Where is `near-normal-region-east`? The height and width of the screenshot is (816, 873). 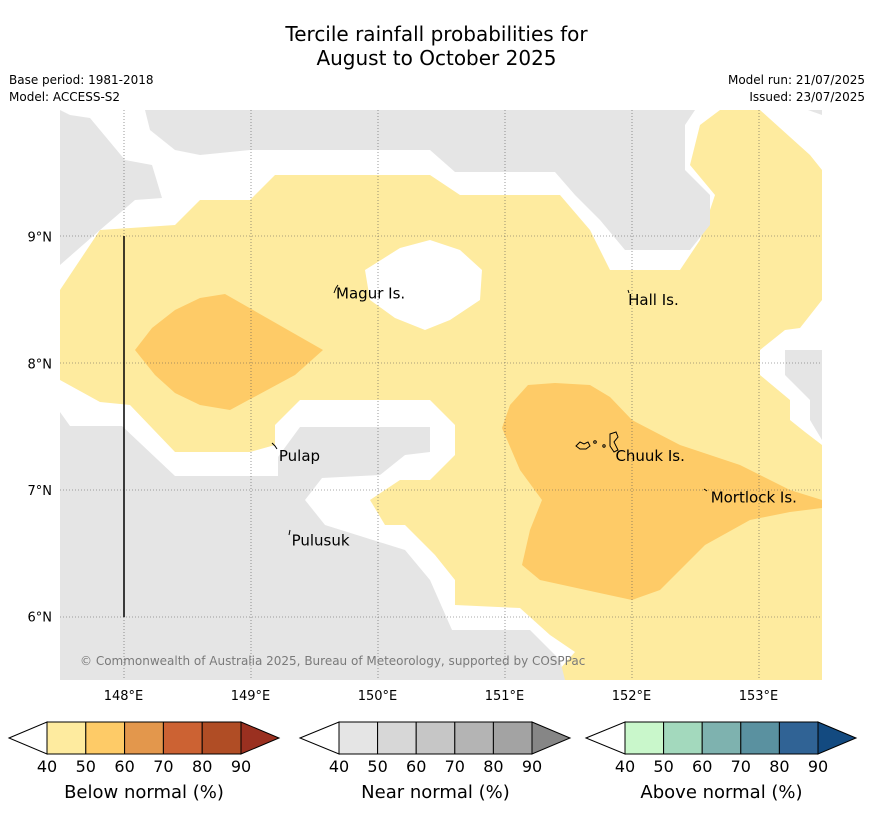 near-normal-region-east is located at coordinates (803, 395).